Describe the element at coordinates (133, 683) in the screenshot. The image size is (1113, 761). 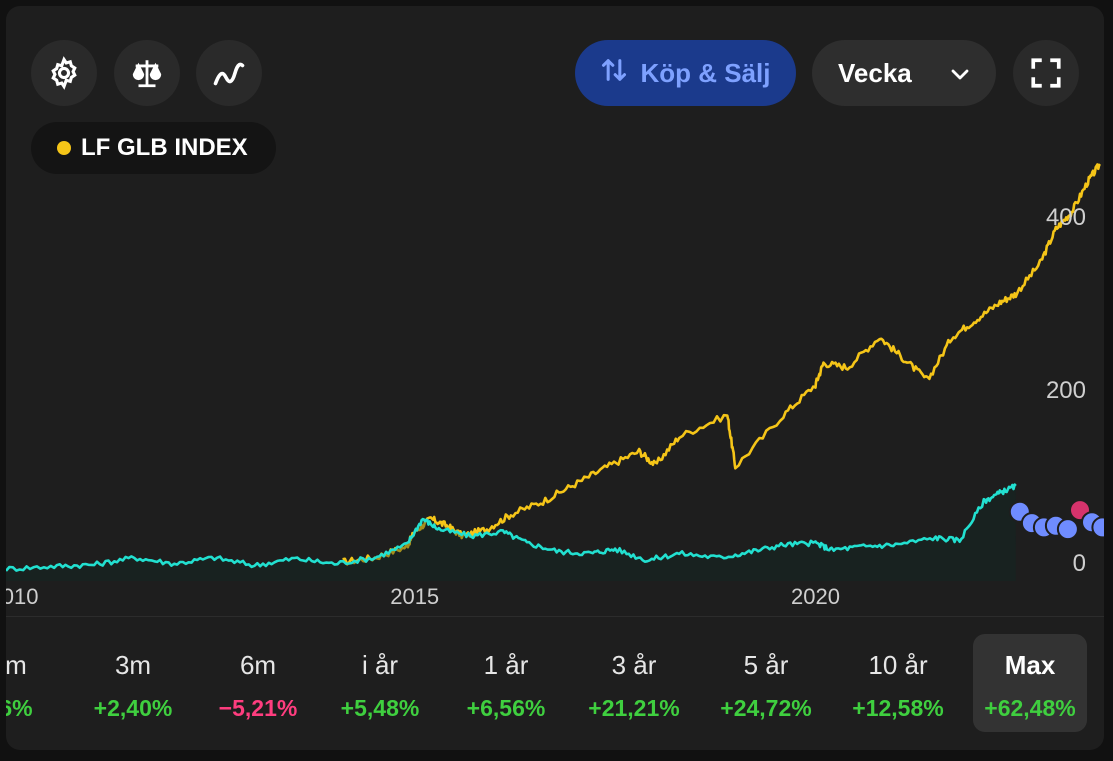
I see `period-tab-item: 3m +2,40%` at that location.